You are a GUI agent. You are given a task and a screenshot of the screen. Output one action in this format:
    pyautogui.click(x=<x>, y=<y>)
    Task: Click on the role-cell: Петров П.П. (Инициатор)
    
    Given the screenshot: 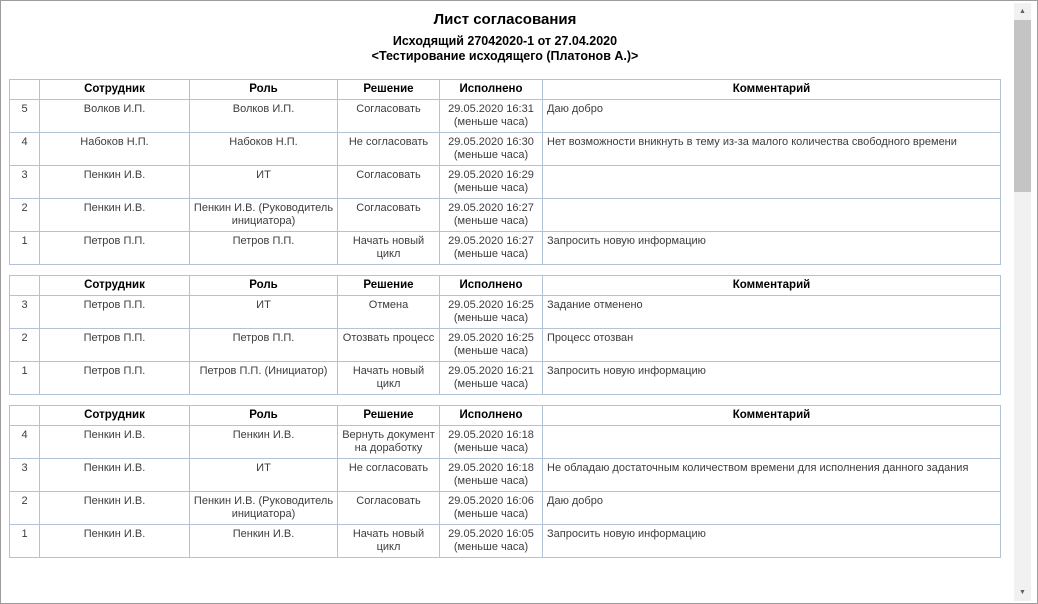 What is the action you would take?
    pyautogui.click(x=263, y=378)
    